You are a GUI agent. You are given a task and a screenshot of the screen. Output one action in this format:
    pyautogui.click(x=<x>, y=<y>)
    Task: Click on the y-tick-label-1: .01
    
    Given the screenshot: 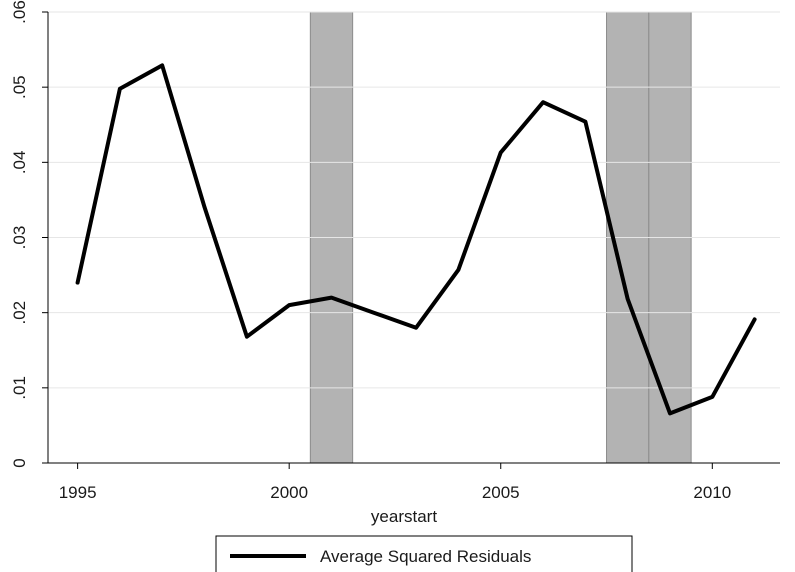 What is the action you would take?
    pyautogui.click(x=19, y=388)
    